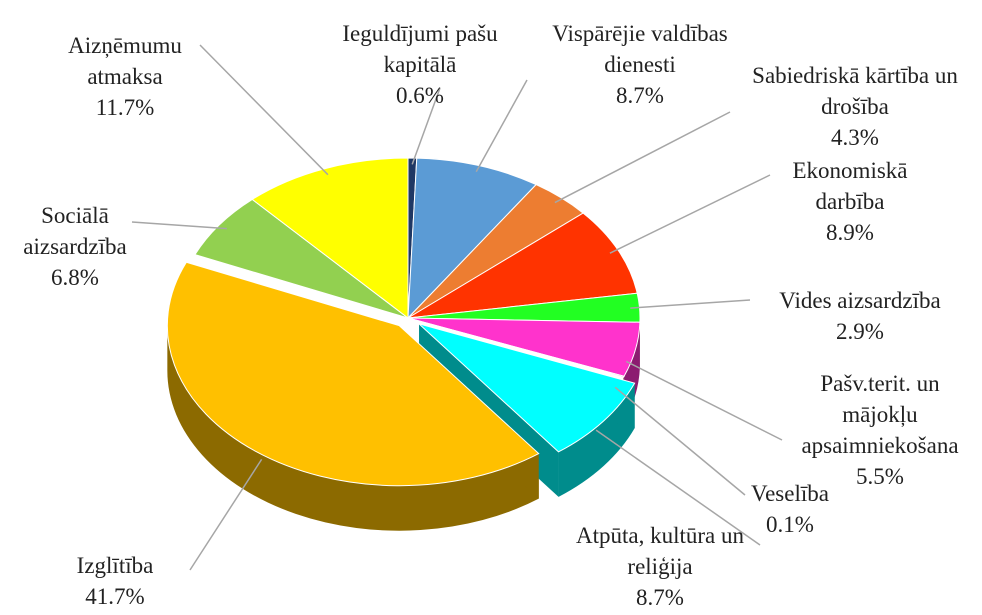 The width and height of the screenshot is (982, 615). I want to click on slice-side, so click(353, 428).